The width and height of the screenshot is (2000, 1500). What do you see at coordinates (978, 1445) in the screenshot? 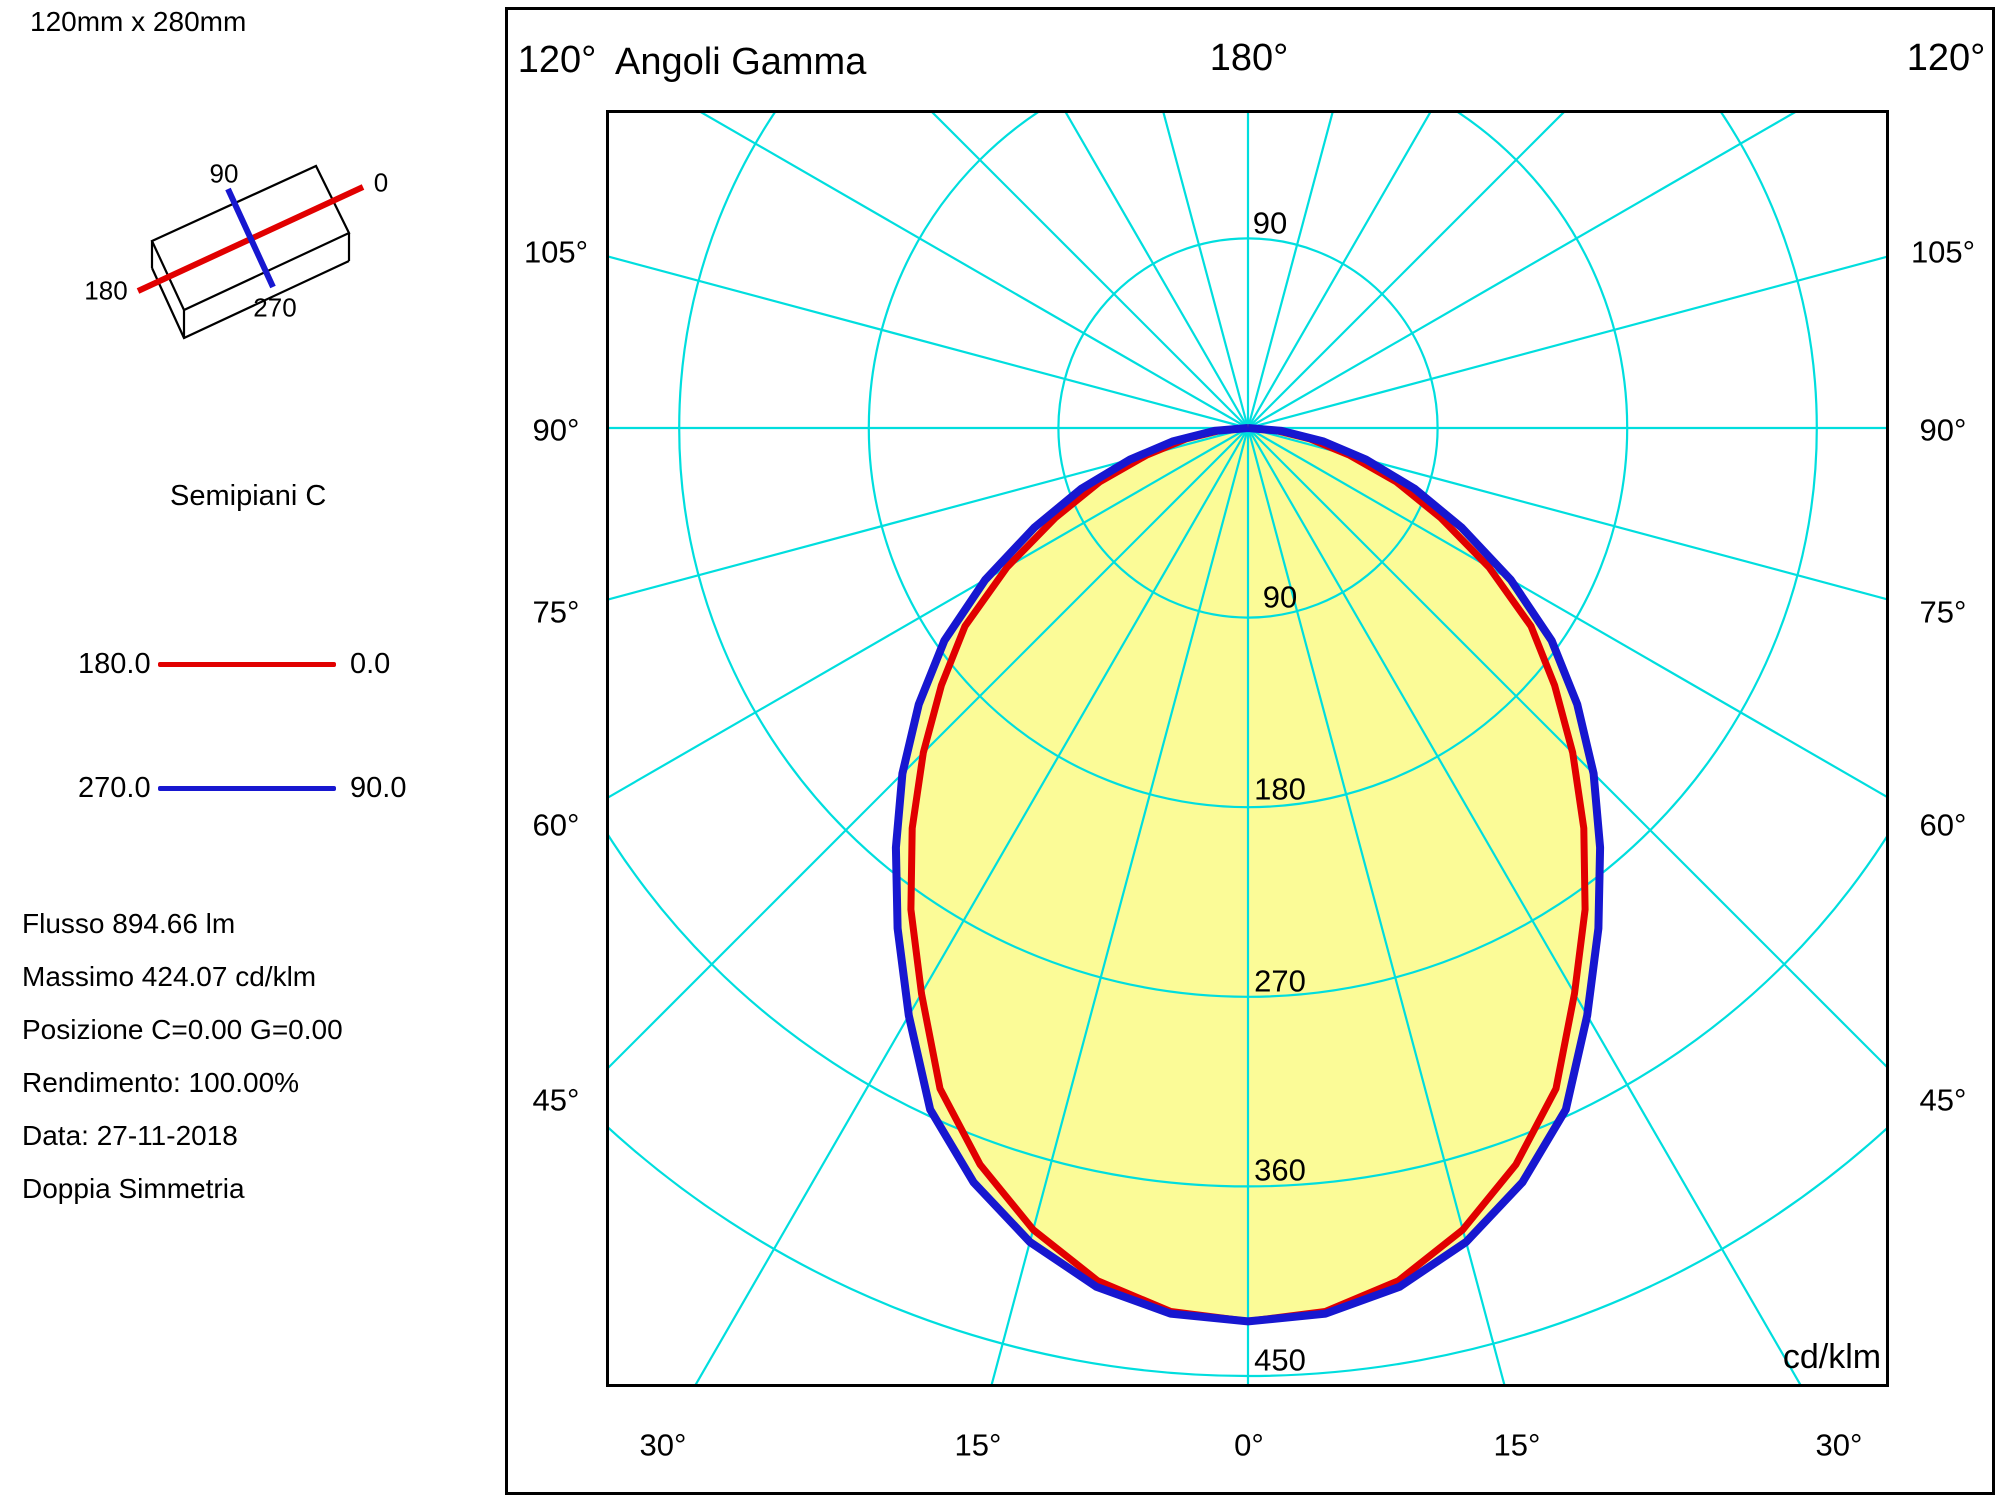
I see `gamma-label-bottom-1: 15°` at bounding box center [978, 1445].